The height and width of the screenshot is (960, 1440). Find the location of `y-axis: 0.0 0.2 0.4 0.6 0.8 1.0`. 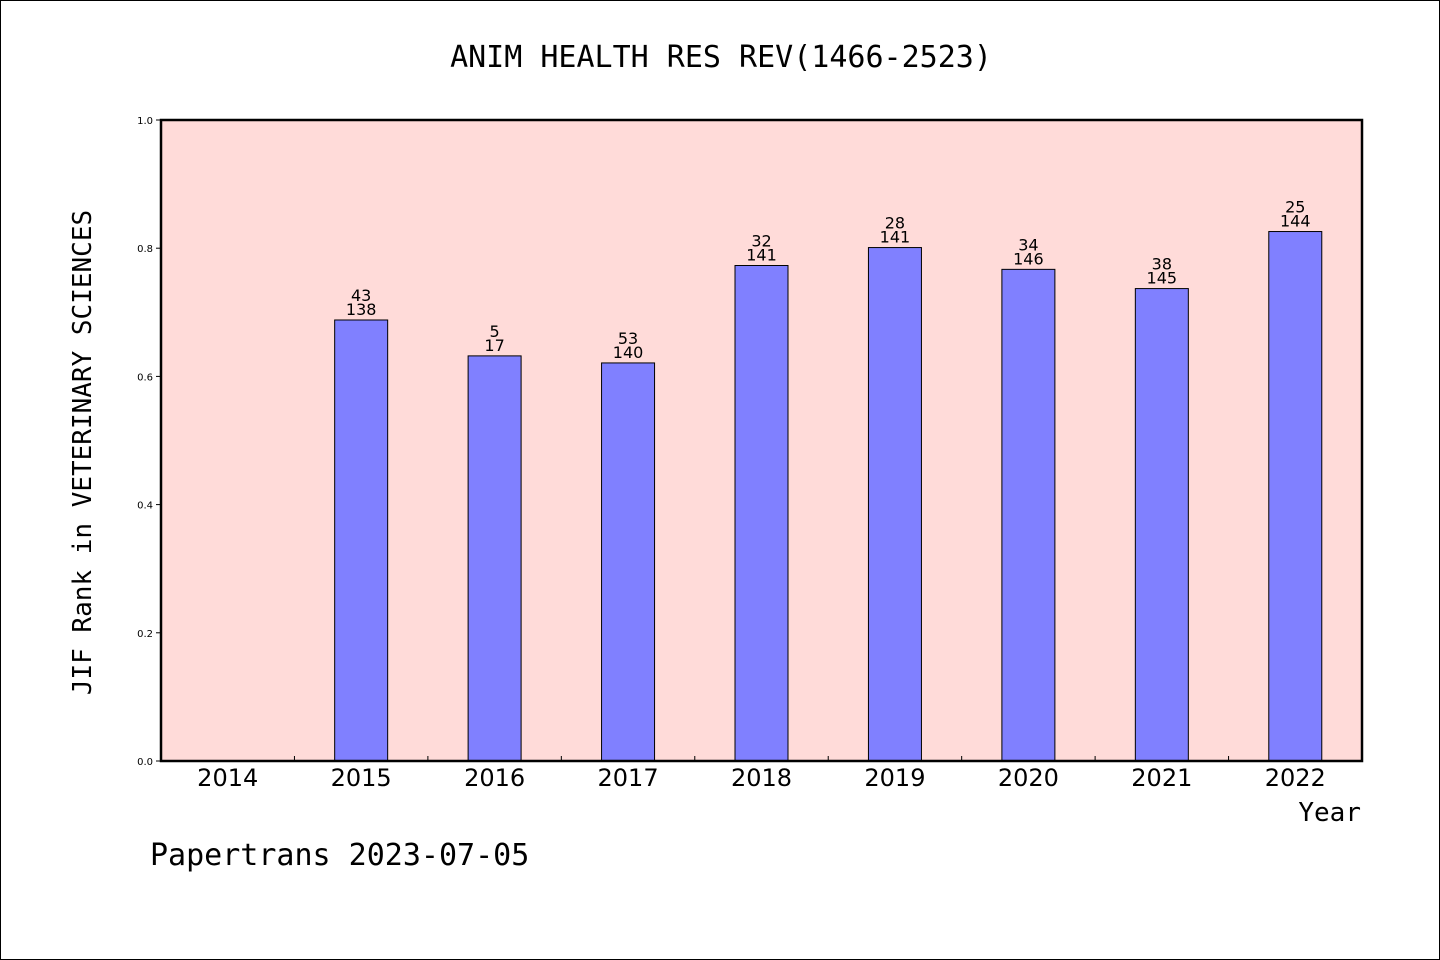

y-axis: 0.0 0.2 0.4 0.6 0.8 1.0 is located at coordinates (149, 442).